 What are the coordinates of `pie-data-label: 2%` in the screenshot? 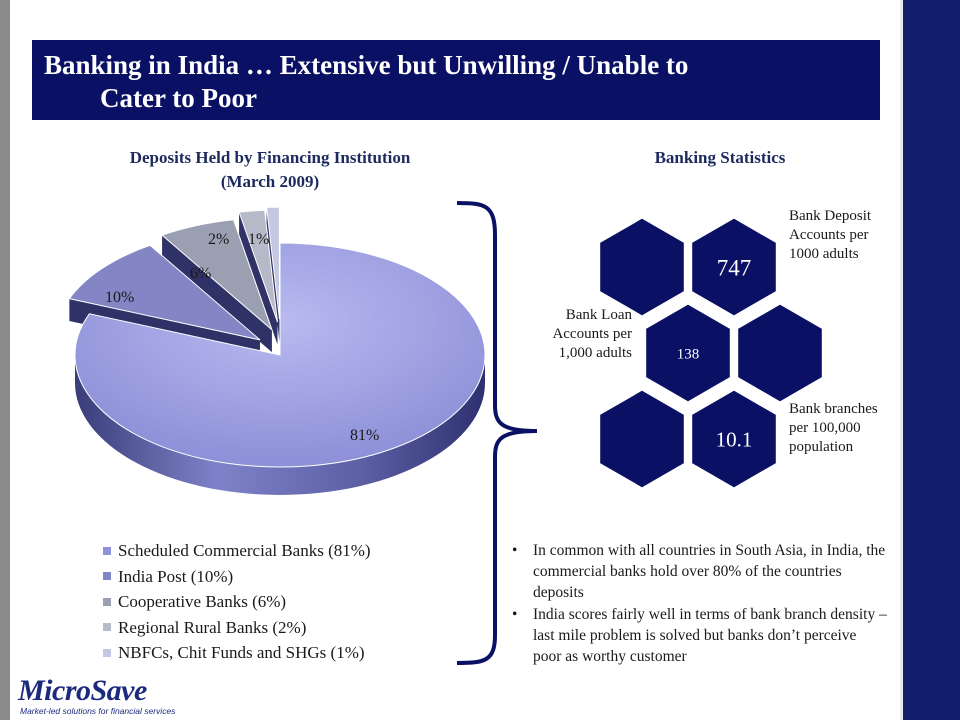 It's located at (218, 239).